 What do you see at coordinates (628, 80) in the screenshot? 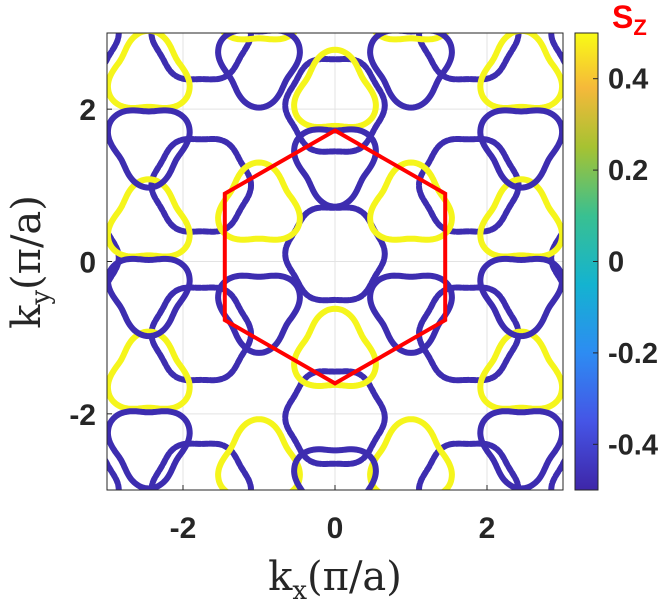
I see `colorbar-tick-label-4: 0.4` at bounding box center [628, 80].